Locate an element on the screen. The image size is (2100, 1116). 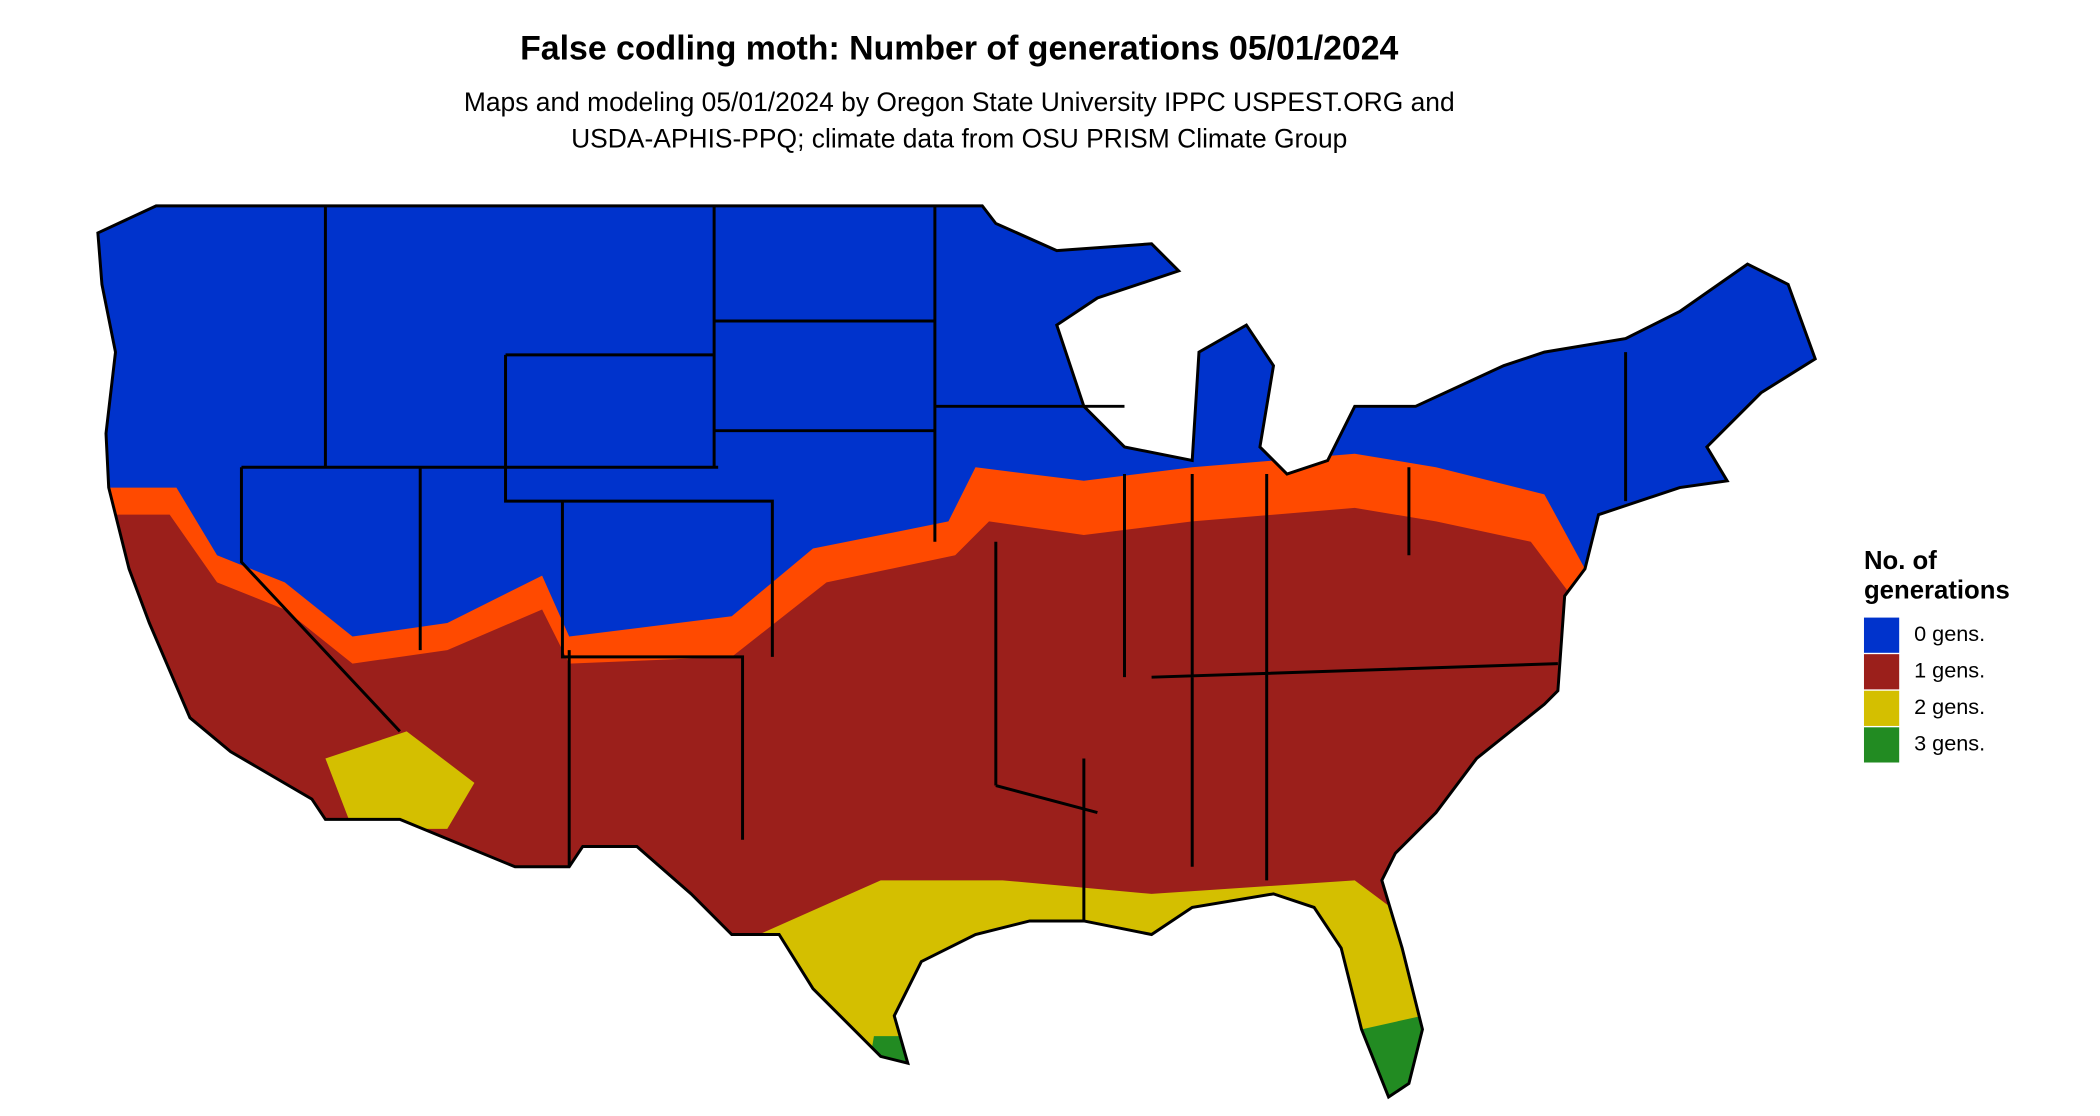
legend-label: 2 gens. is located at coordinates (1949, 706).